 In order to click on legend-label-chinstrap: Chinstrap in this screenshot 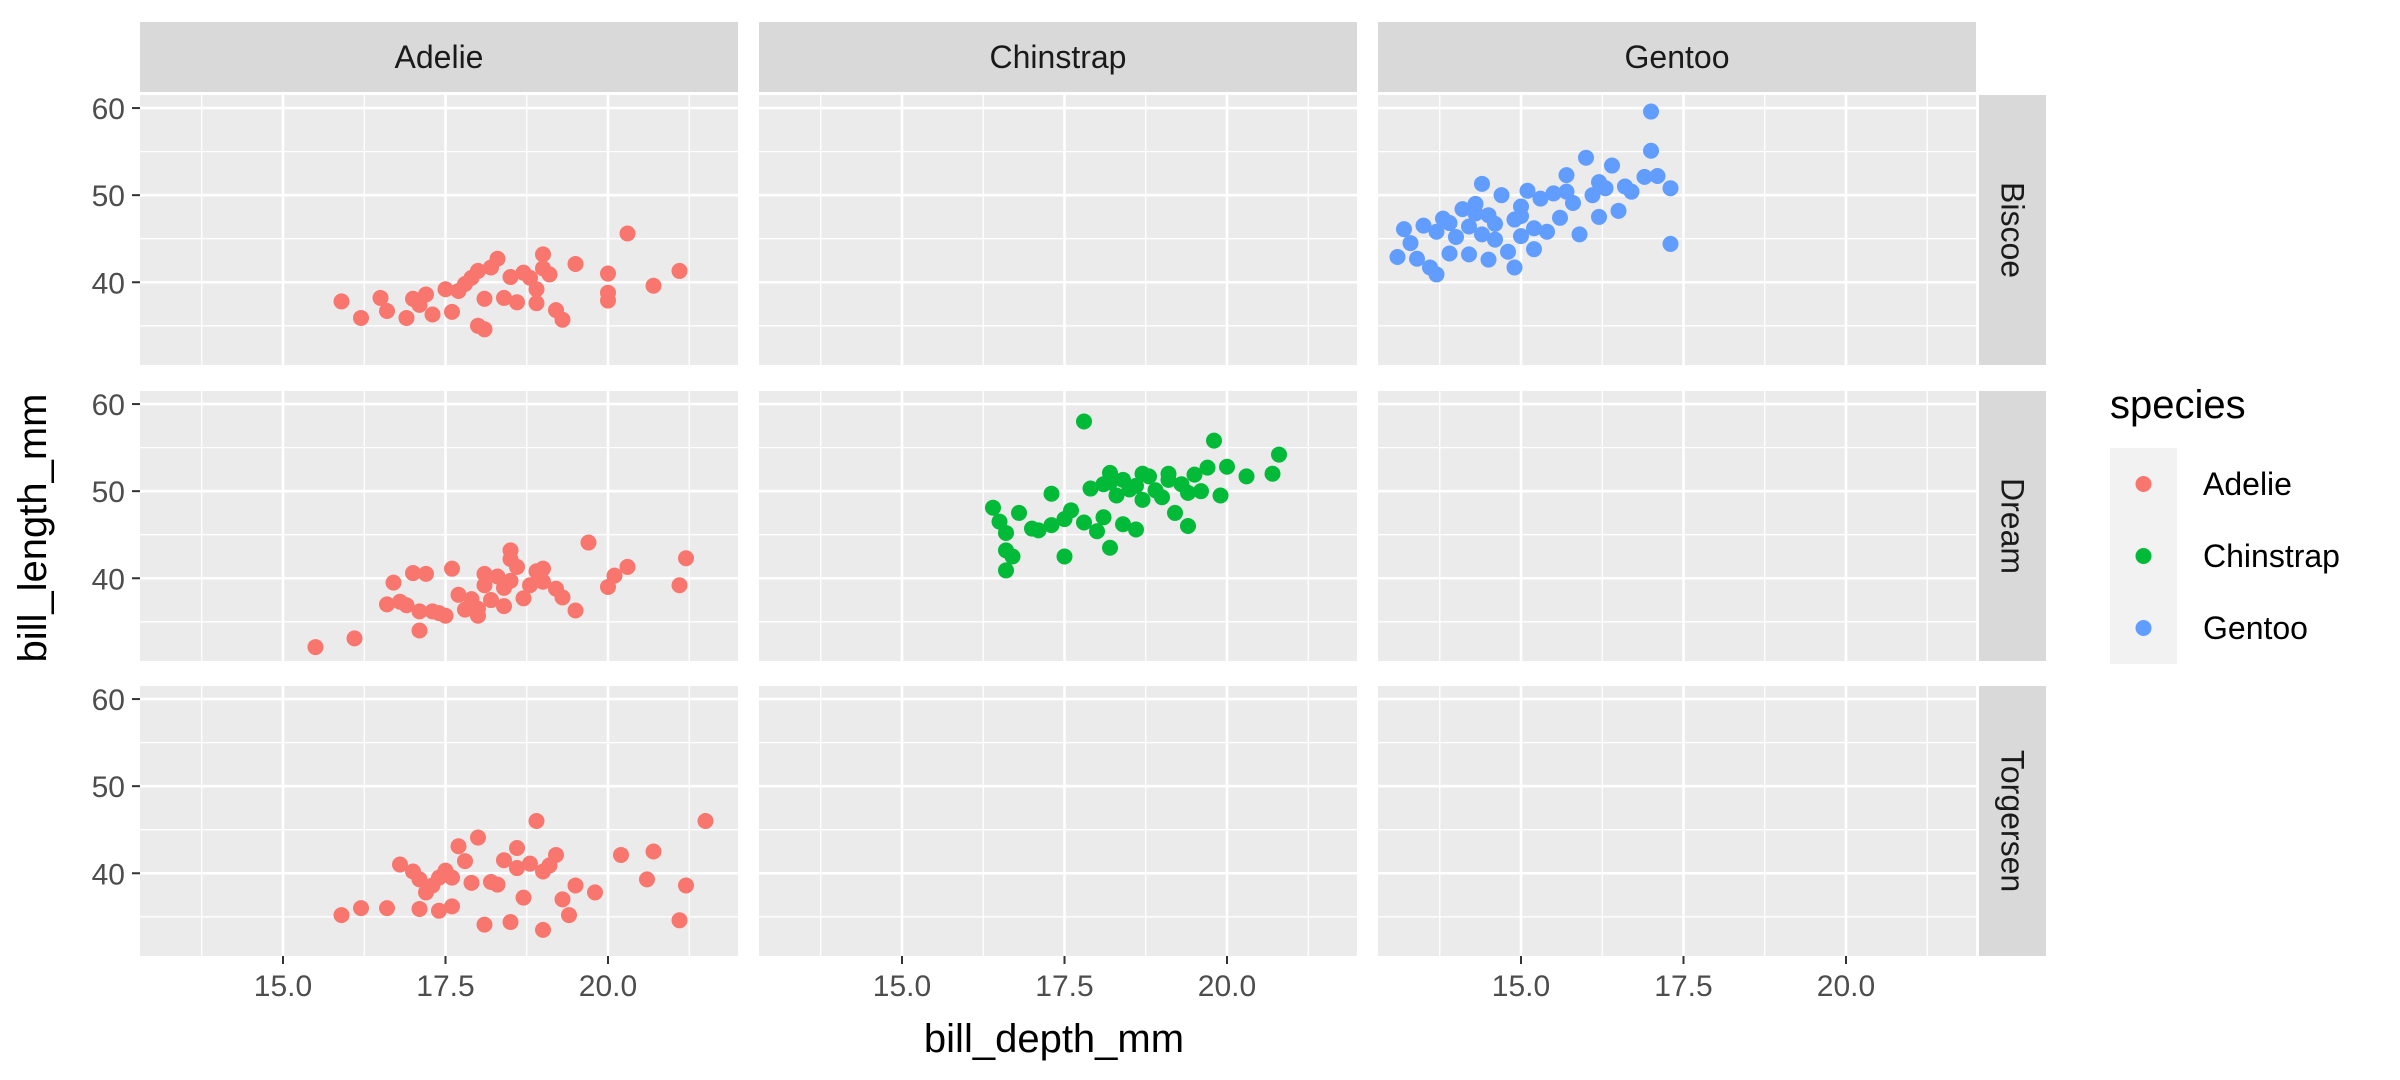, I will do `click(2271, 556)`.